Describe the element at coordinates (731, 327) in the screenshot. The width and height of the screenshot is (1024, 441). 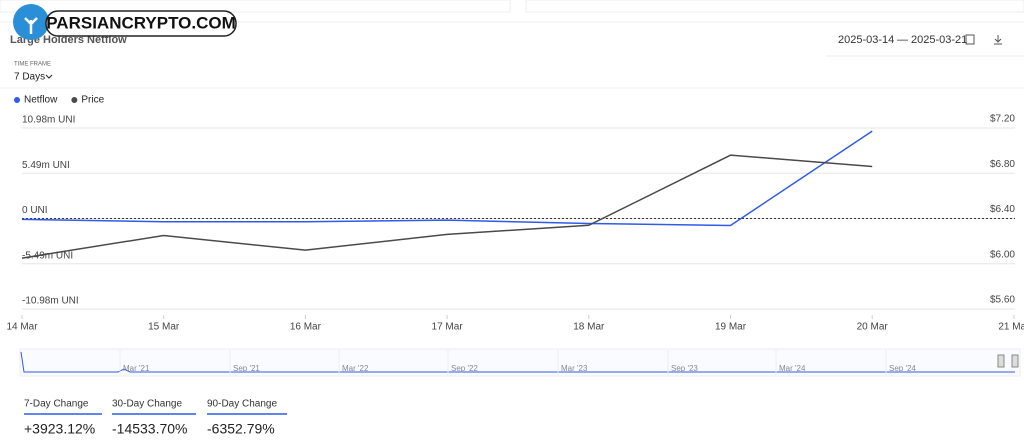
I see `x-tick-label: 19 Mar` at that location.